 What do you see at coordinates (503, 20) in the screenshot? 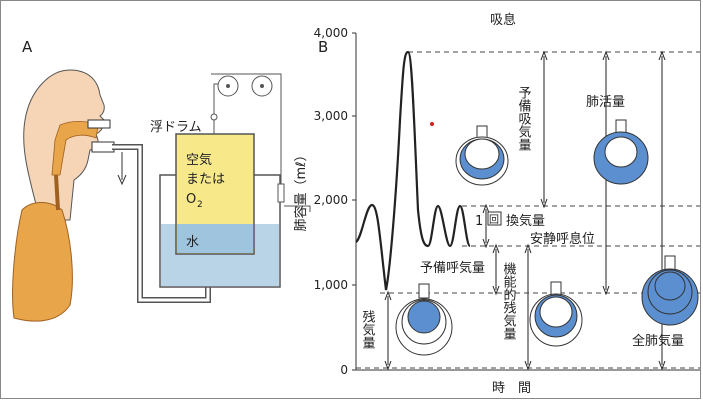
I see `inspiration-label: 吸息` at bounding box center [503, 20].